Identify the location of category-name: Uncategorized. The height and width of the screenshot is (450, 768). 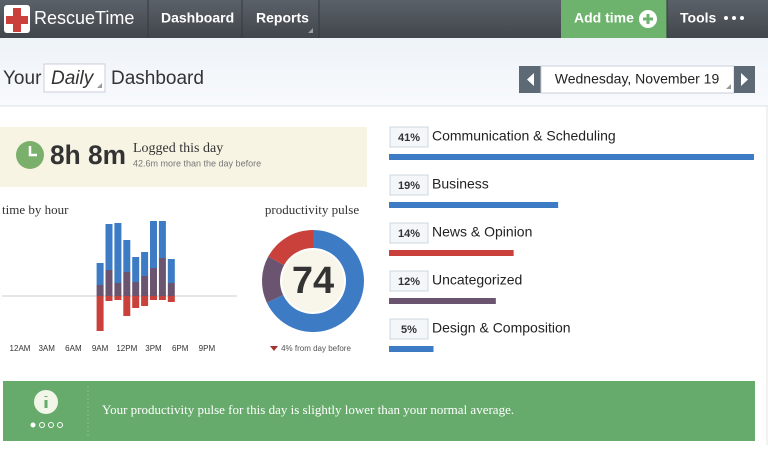
(477, 280).